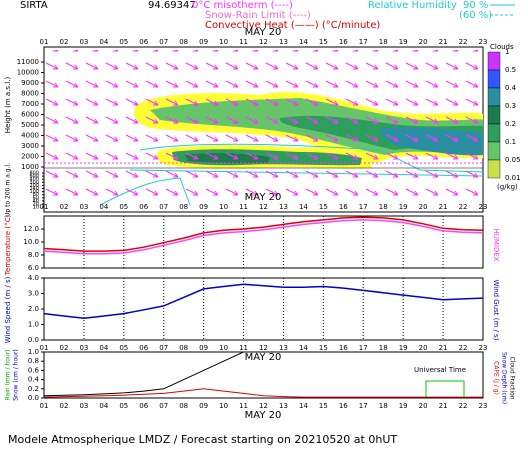  I want to click on y-tick-label: 60, so click(36, 198).